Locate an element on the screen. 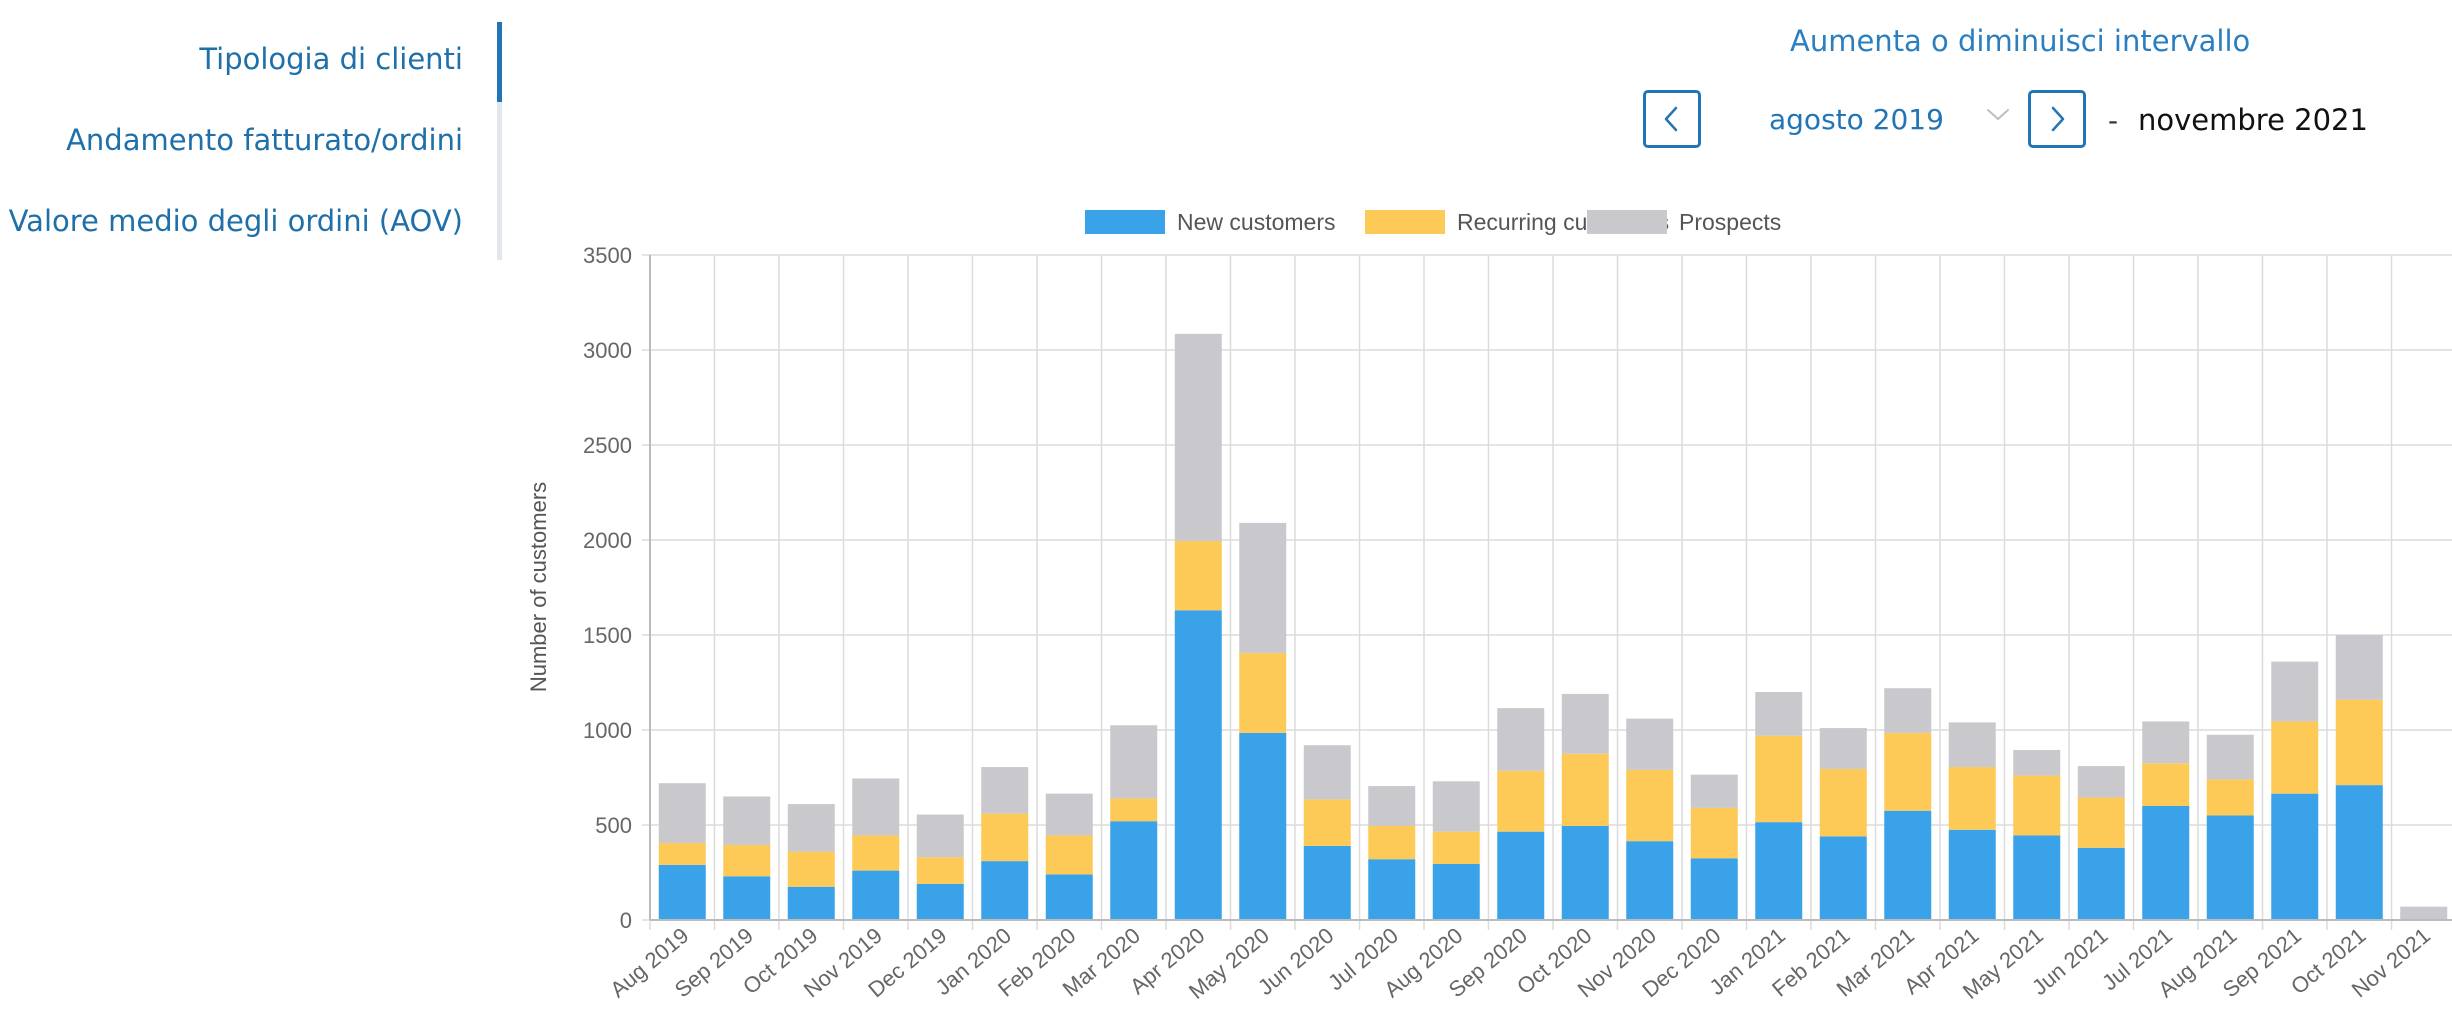 The height and width of the screenshot is (1016, 2452). y-tick-label: 3500 is located at coordinates (607, 255).